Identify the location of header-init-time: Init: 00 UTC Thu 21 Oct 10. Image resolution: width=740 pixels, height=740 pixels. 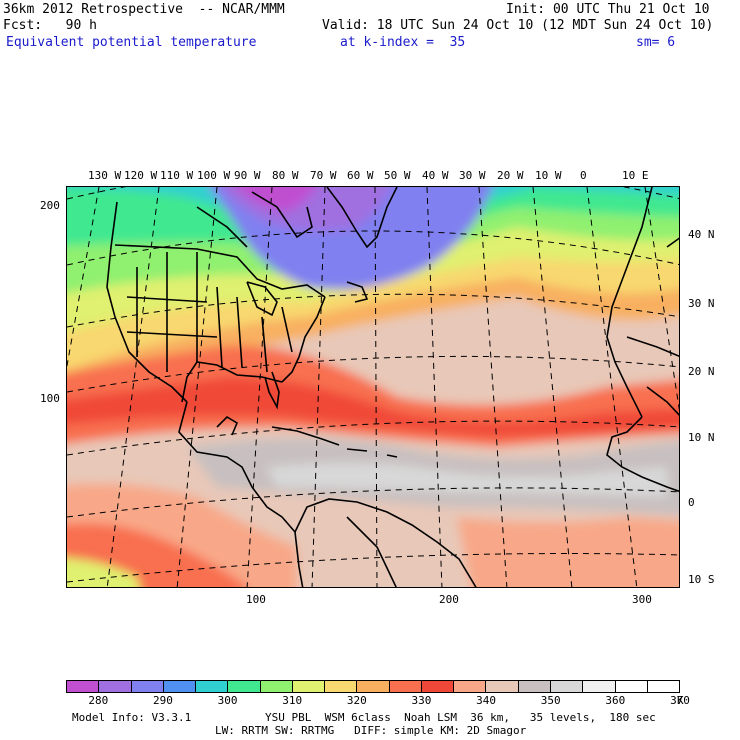
(608, 9).